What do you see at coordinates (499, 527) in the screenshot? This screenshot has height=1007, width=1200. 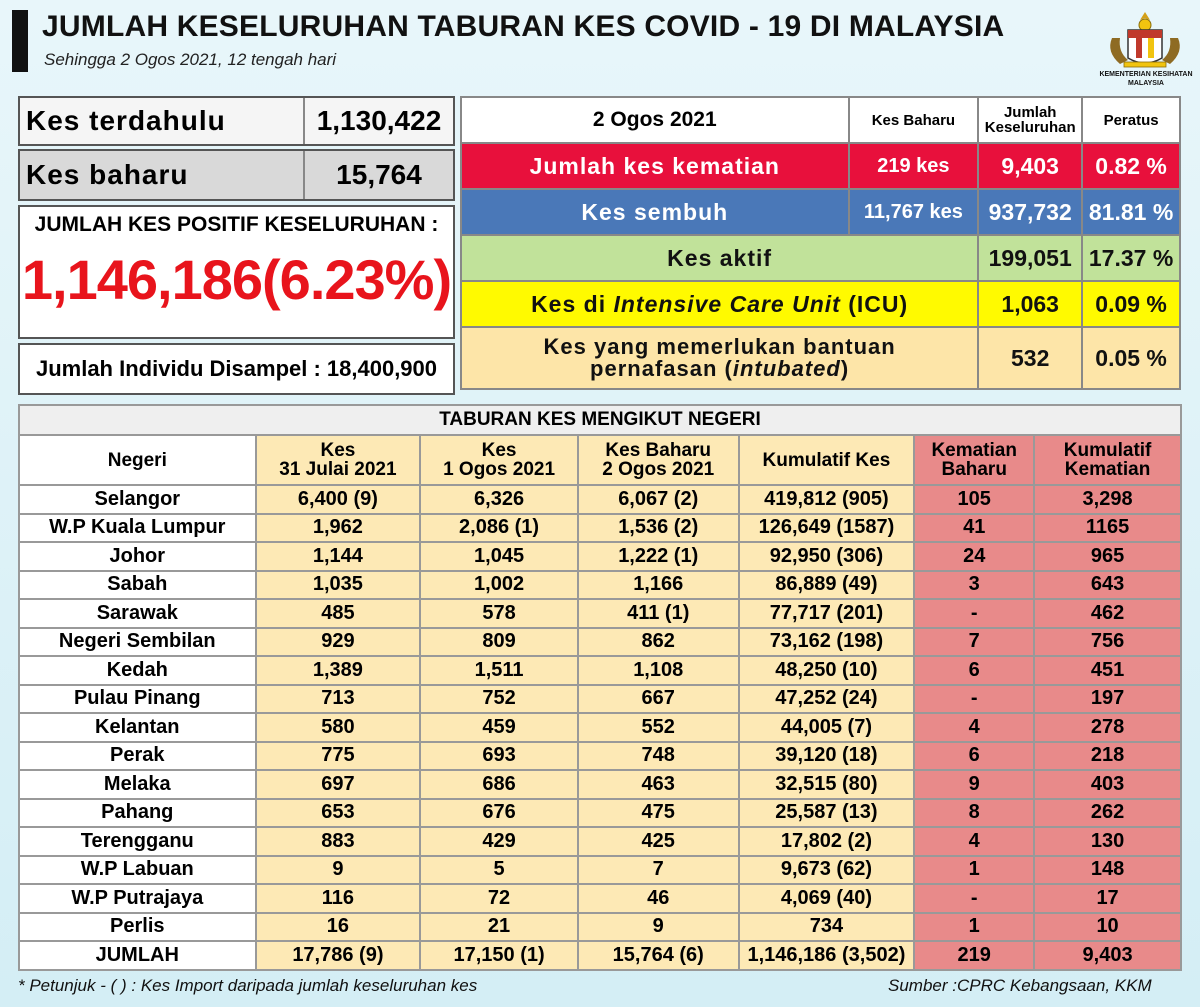 I see `cases-1-ogos: 2,086 (1)` at bounding box center [499, 527].